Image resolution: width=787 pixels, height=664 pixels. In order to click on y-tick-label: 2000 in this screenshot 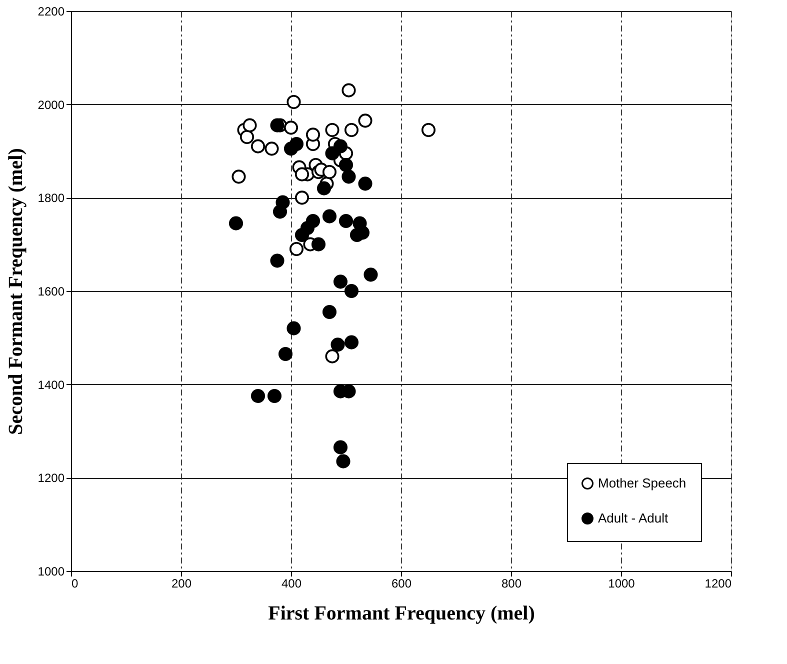, I will do `click(51, 105)`.